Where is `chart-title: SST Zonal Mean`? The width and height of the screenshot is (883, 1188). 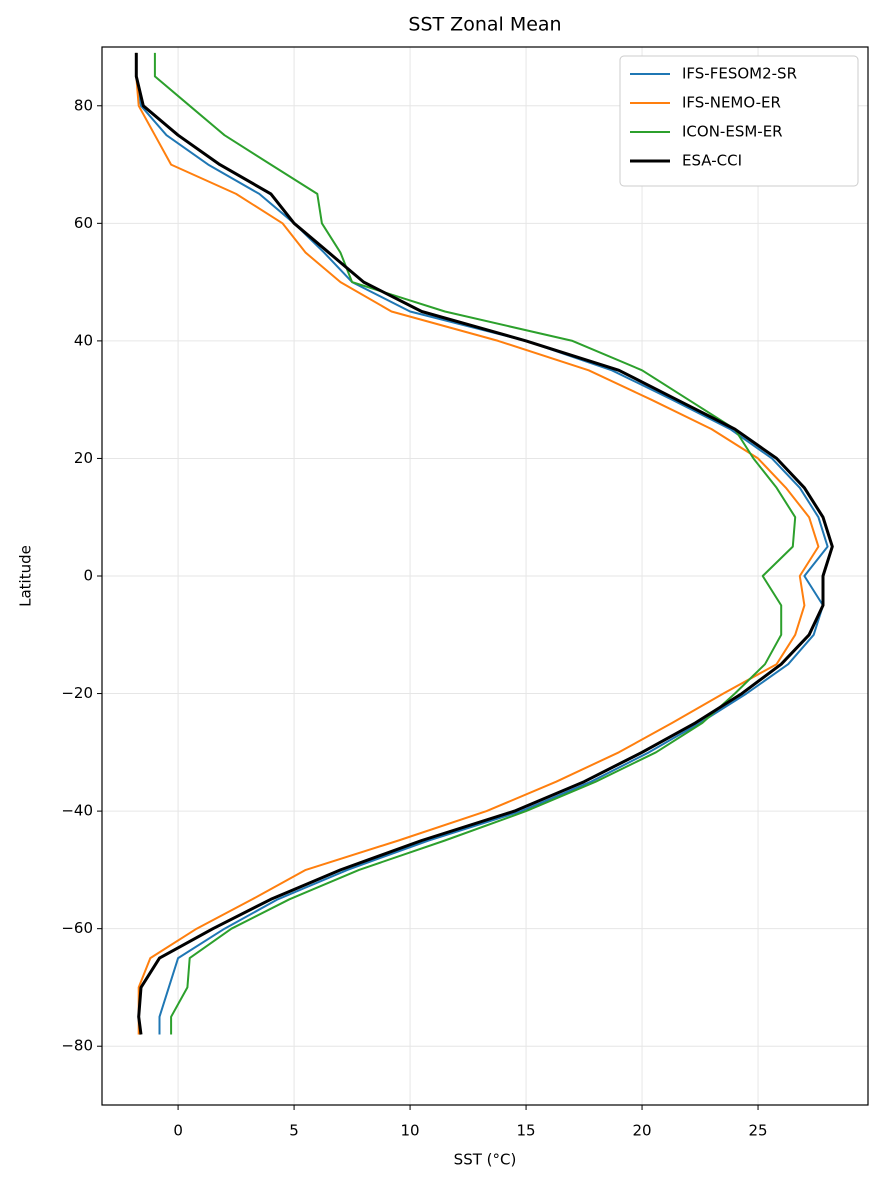 chart-title: SST Zonal Mean is located at coordinates (484, 25).